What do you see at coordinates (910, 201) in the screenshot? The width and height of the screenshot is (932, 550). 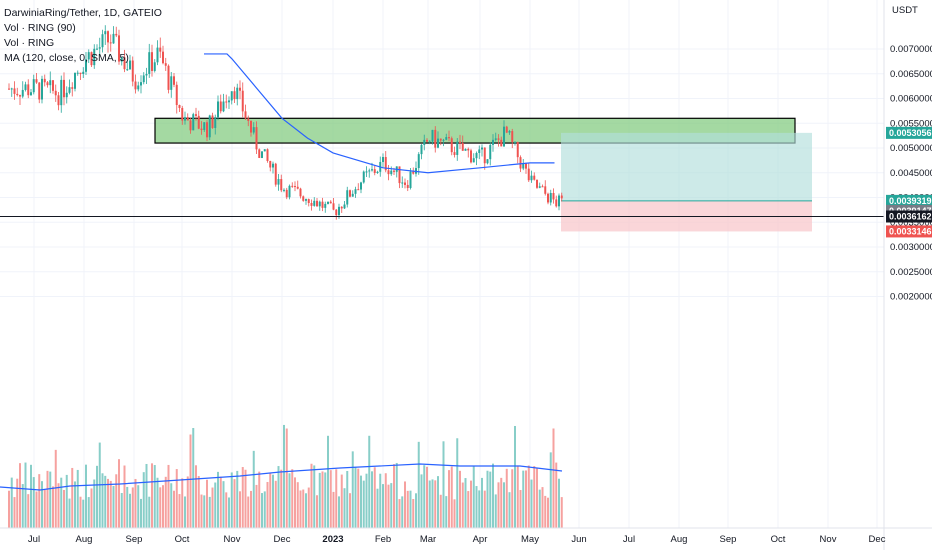 I see `price-tag-label: 0.0039319` at bounding box center [910, 201].